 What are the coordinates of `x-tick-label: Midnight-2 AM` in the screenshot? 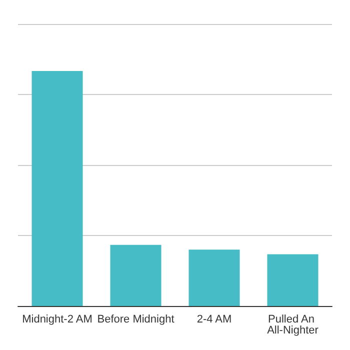 It's located at (57, 320).